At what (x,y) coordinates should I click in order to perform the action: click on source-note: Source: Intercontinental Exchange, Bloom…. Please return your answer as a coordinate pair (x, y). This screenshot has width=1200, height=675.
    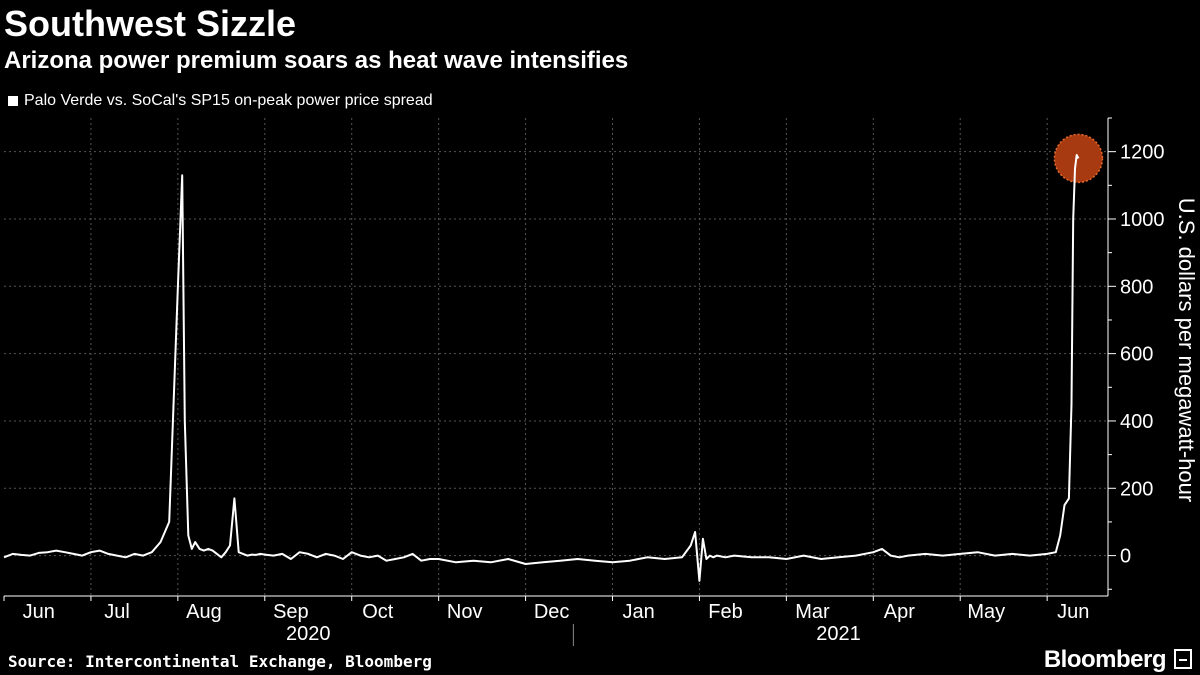
    Looking at the image, I should click on (220, 661).